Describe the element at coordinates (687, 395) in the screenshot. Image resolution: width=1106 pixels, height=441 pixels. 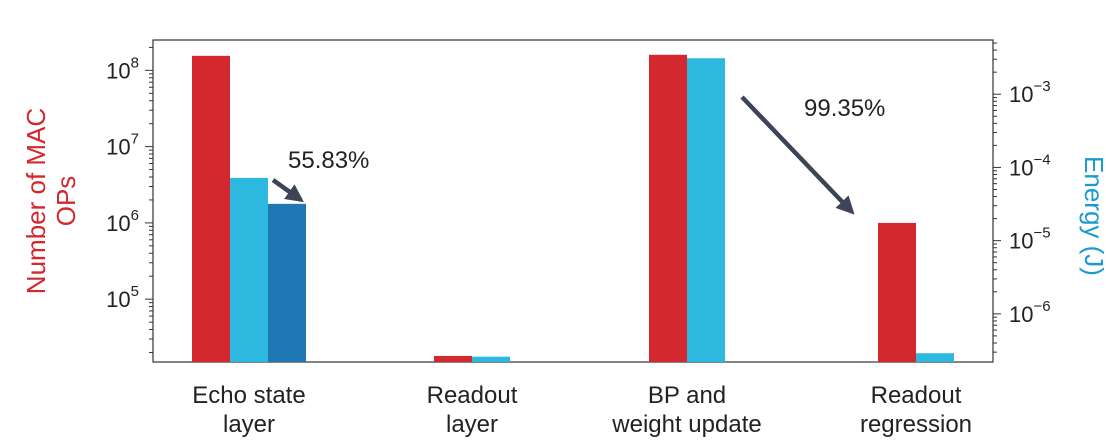
I see `category-label: BP and` at that location.